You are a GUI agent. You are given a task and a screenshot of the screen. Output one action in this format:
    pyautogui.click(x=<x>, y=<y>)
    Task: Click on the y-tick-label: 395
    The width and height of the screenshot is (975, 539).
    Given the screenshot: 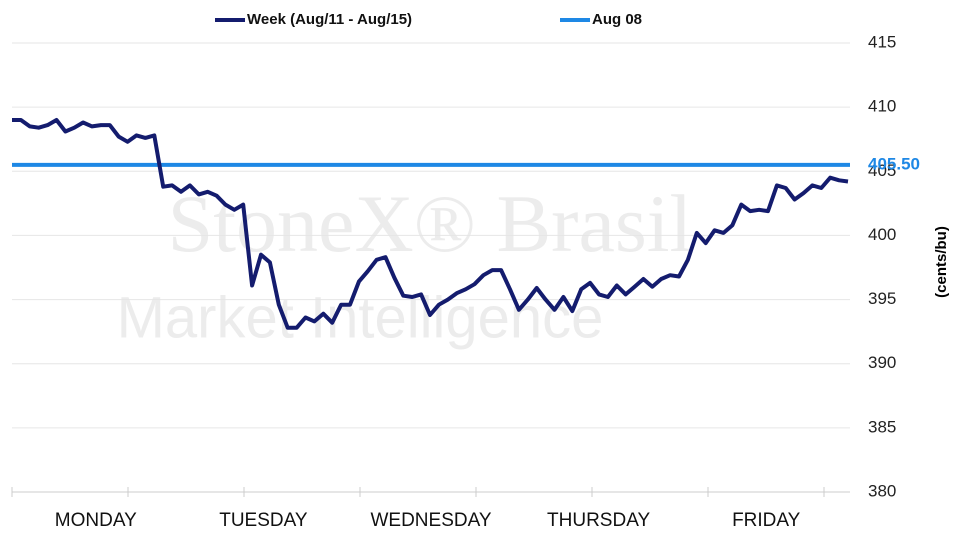 What is the action you would take?
    pyautogui.click(x=882, y=298)
    